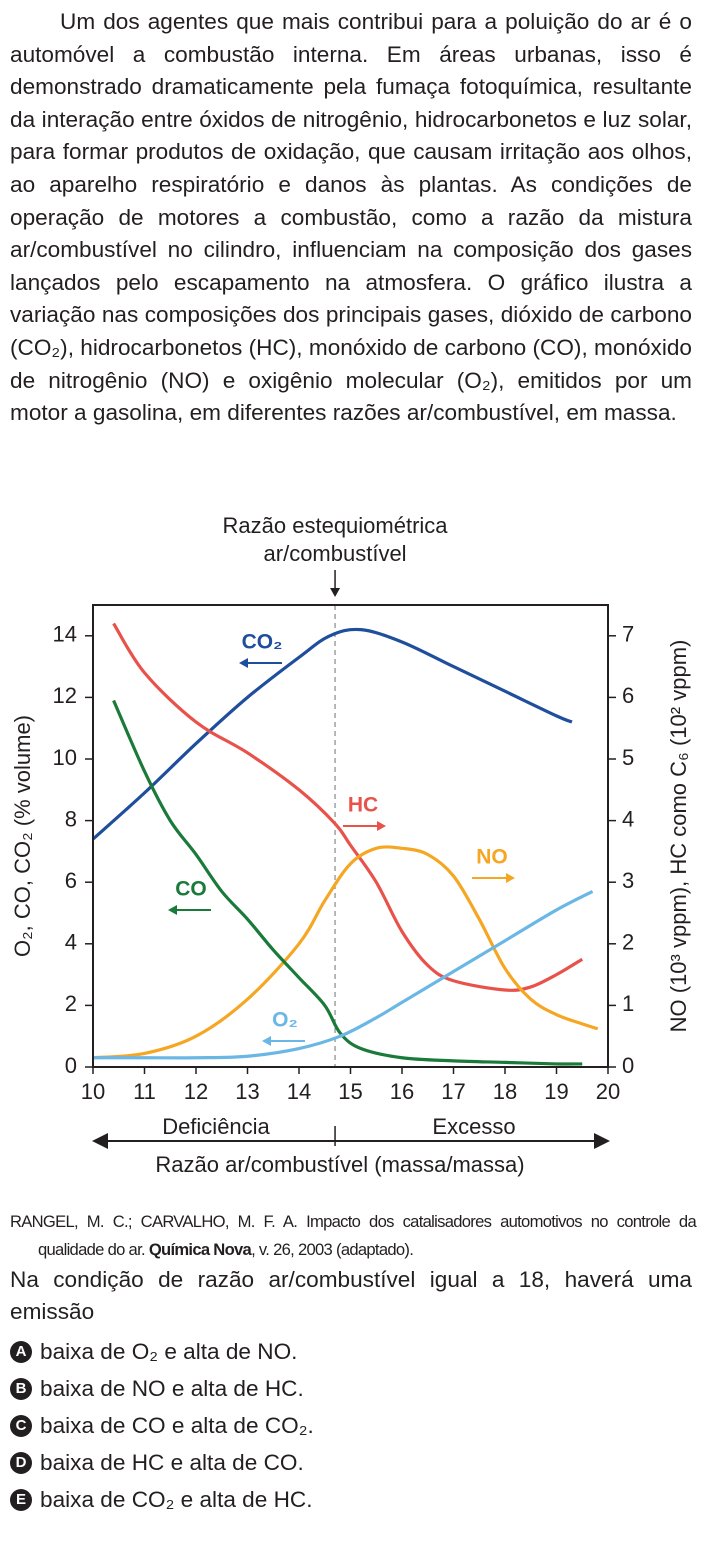 Image resolution: width=702 pixels, height=1565 pixels. What do you see at coordinates (285, 1020) in the screenshot?
I see `series-label: O₂` at bounding box center [285, 1020].